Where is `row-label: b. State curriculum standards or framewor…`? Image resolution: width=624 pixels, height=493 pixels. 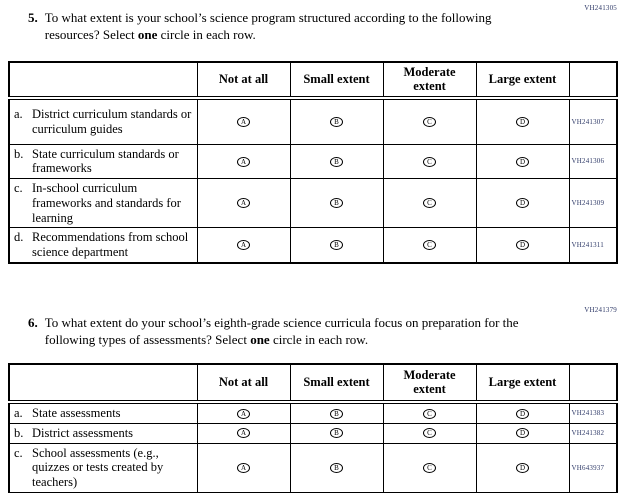 row-label: b. State curriculum standards or framewor… is located at coordinates (103, 161).